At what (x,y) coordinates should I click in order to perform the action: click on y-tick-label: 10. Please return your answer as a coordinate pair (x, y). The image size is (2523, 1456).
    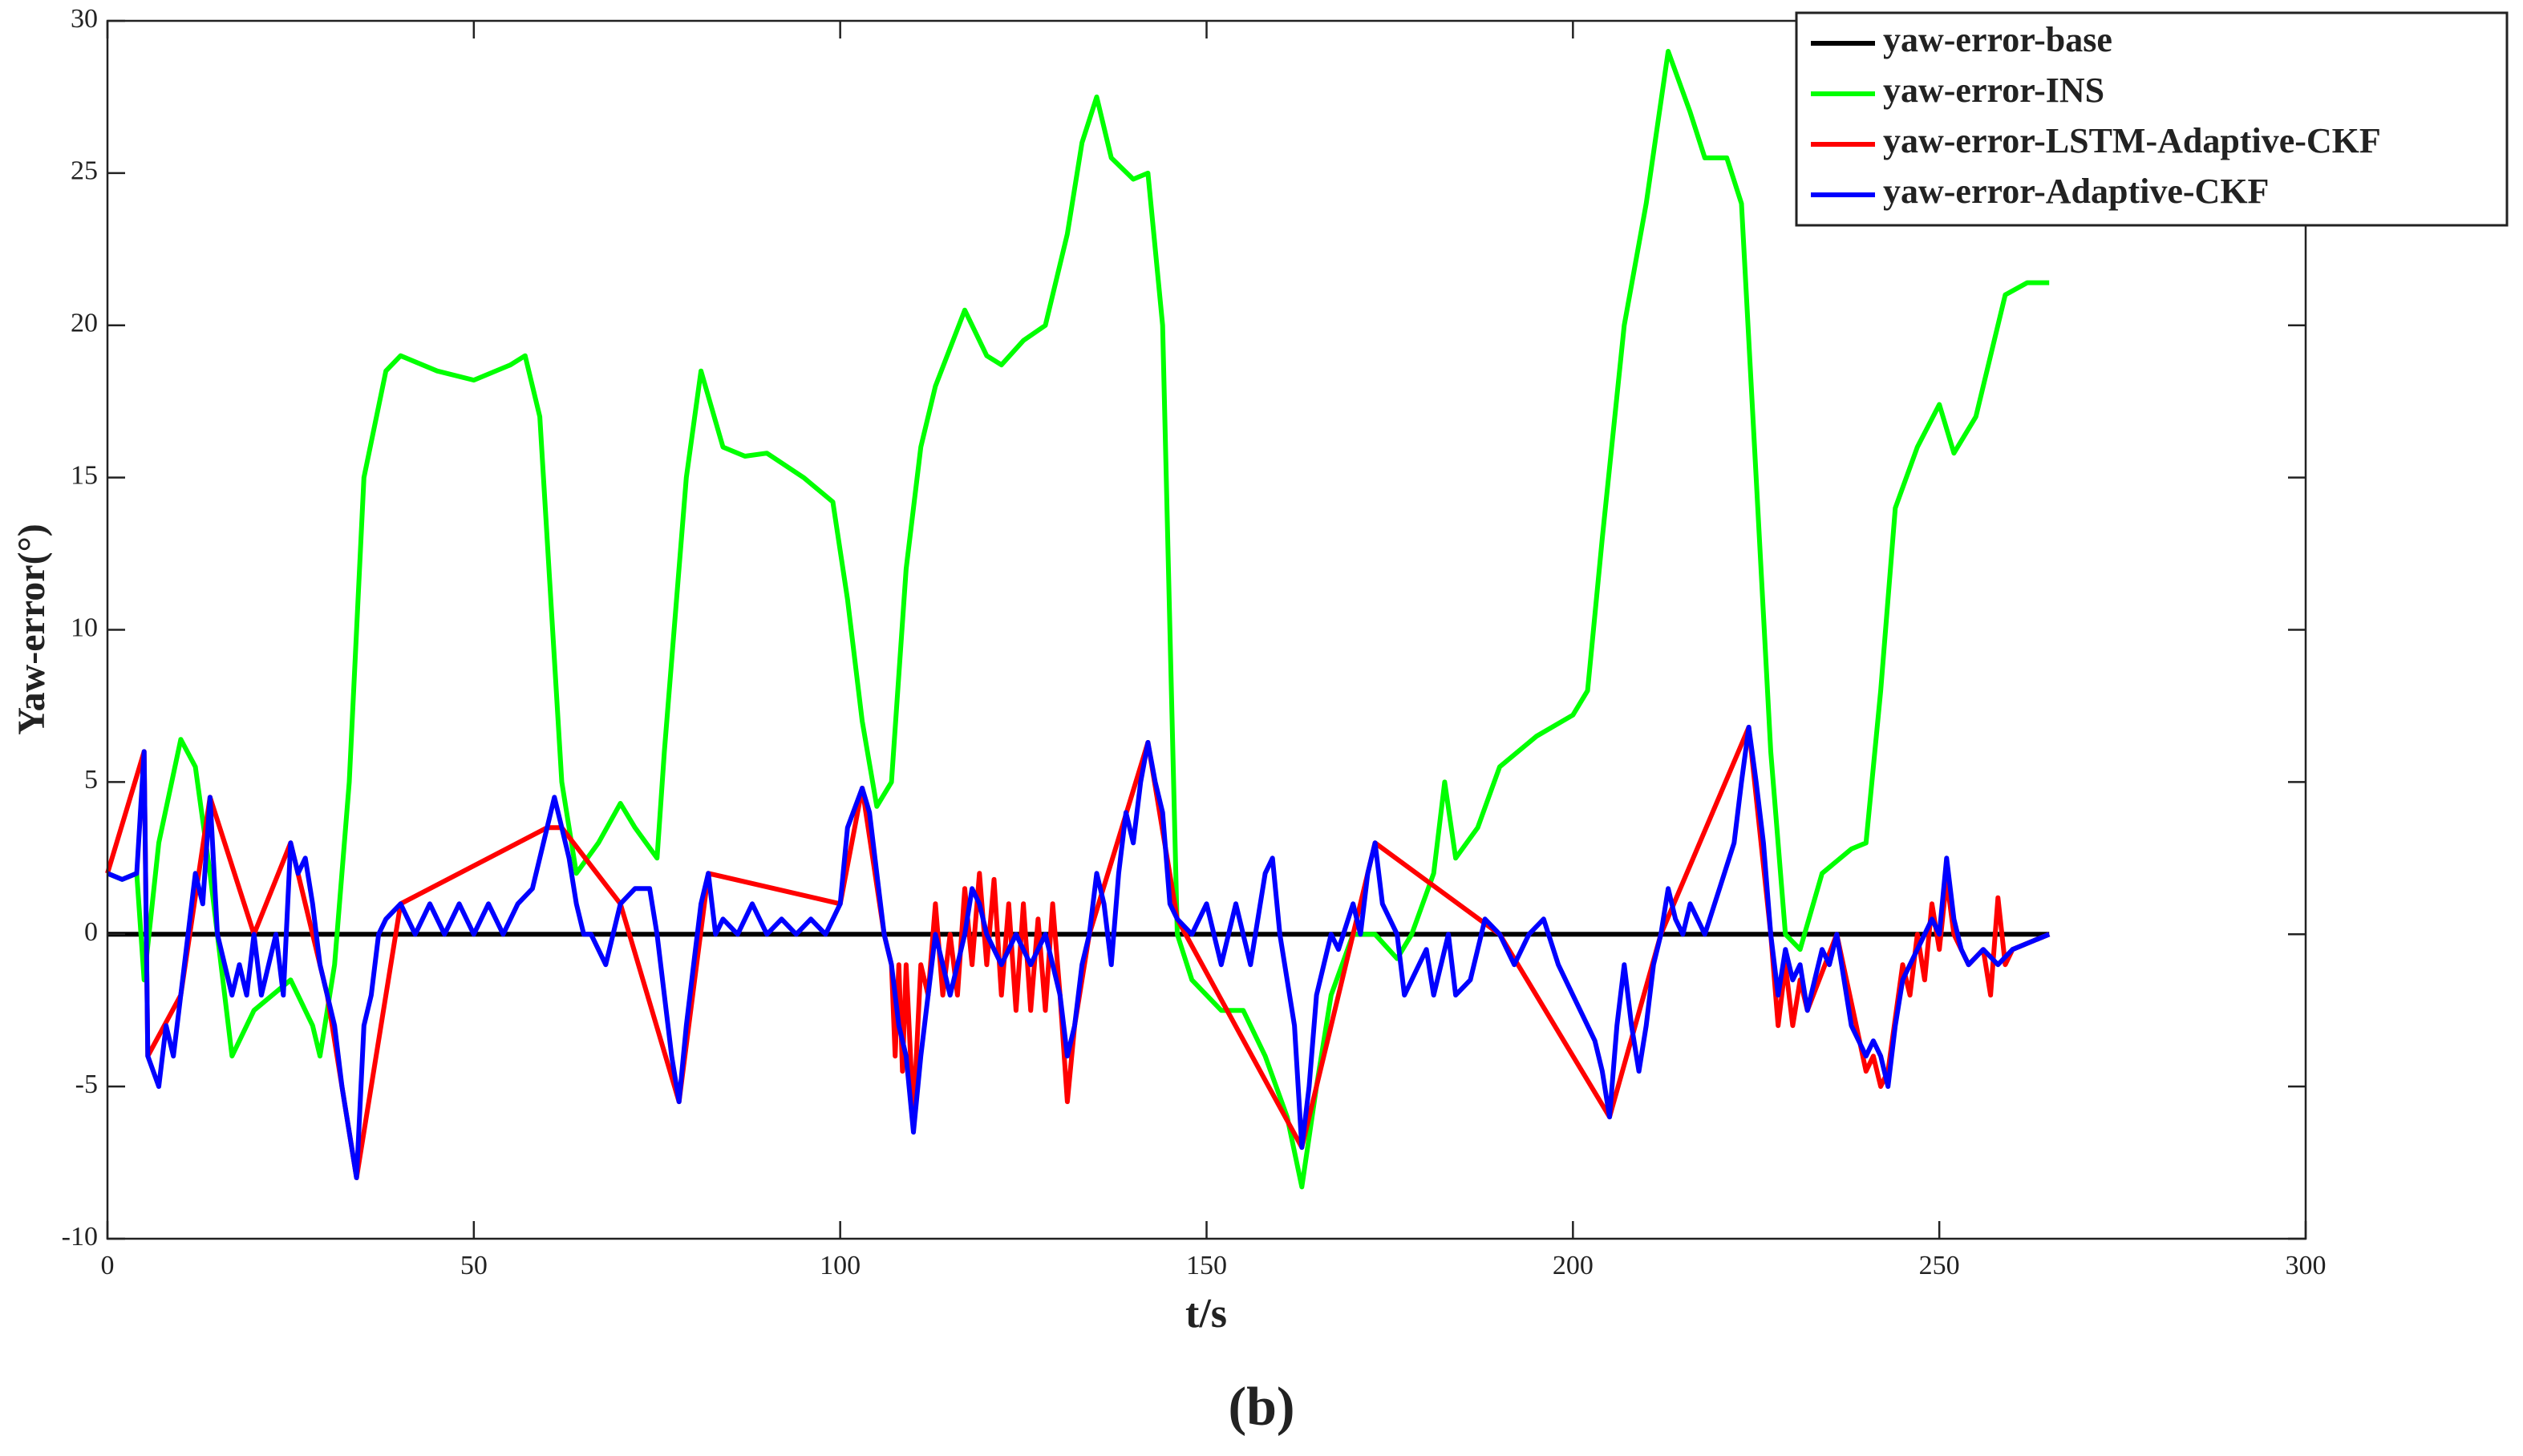
    Looking at the image, I should click on (84, 627).